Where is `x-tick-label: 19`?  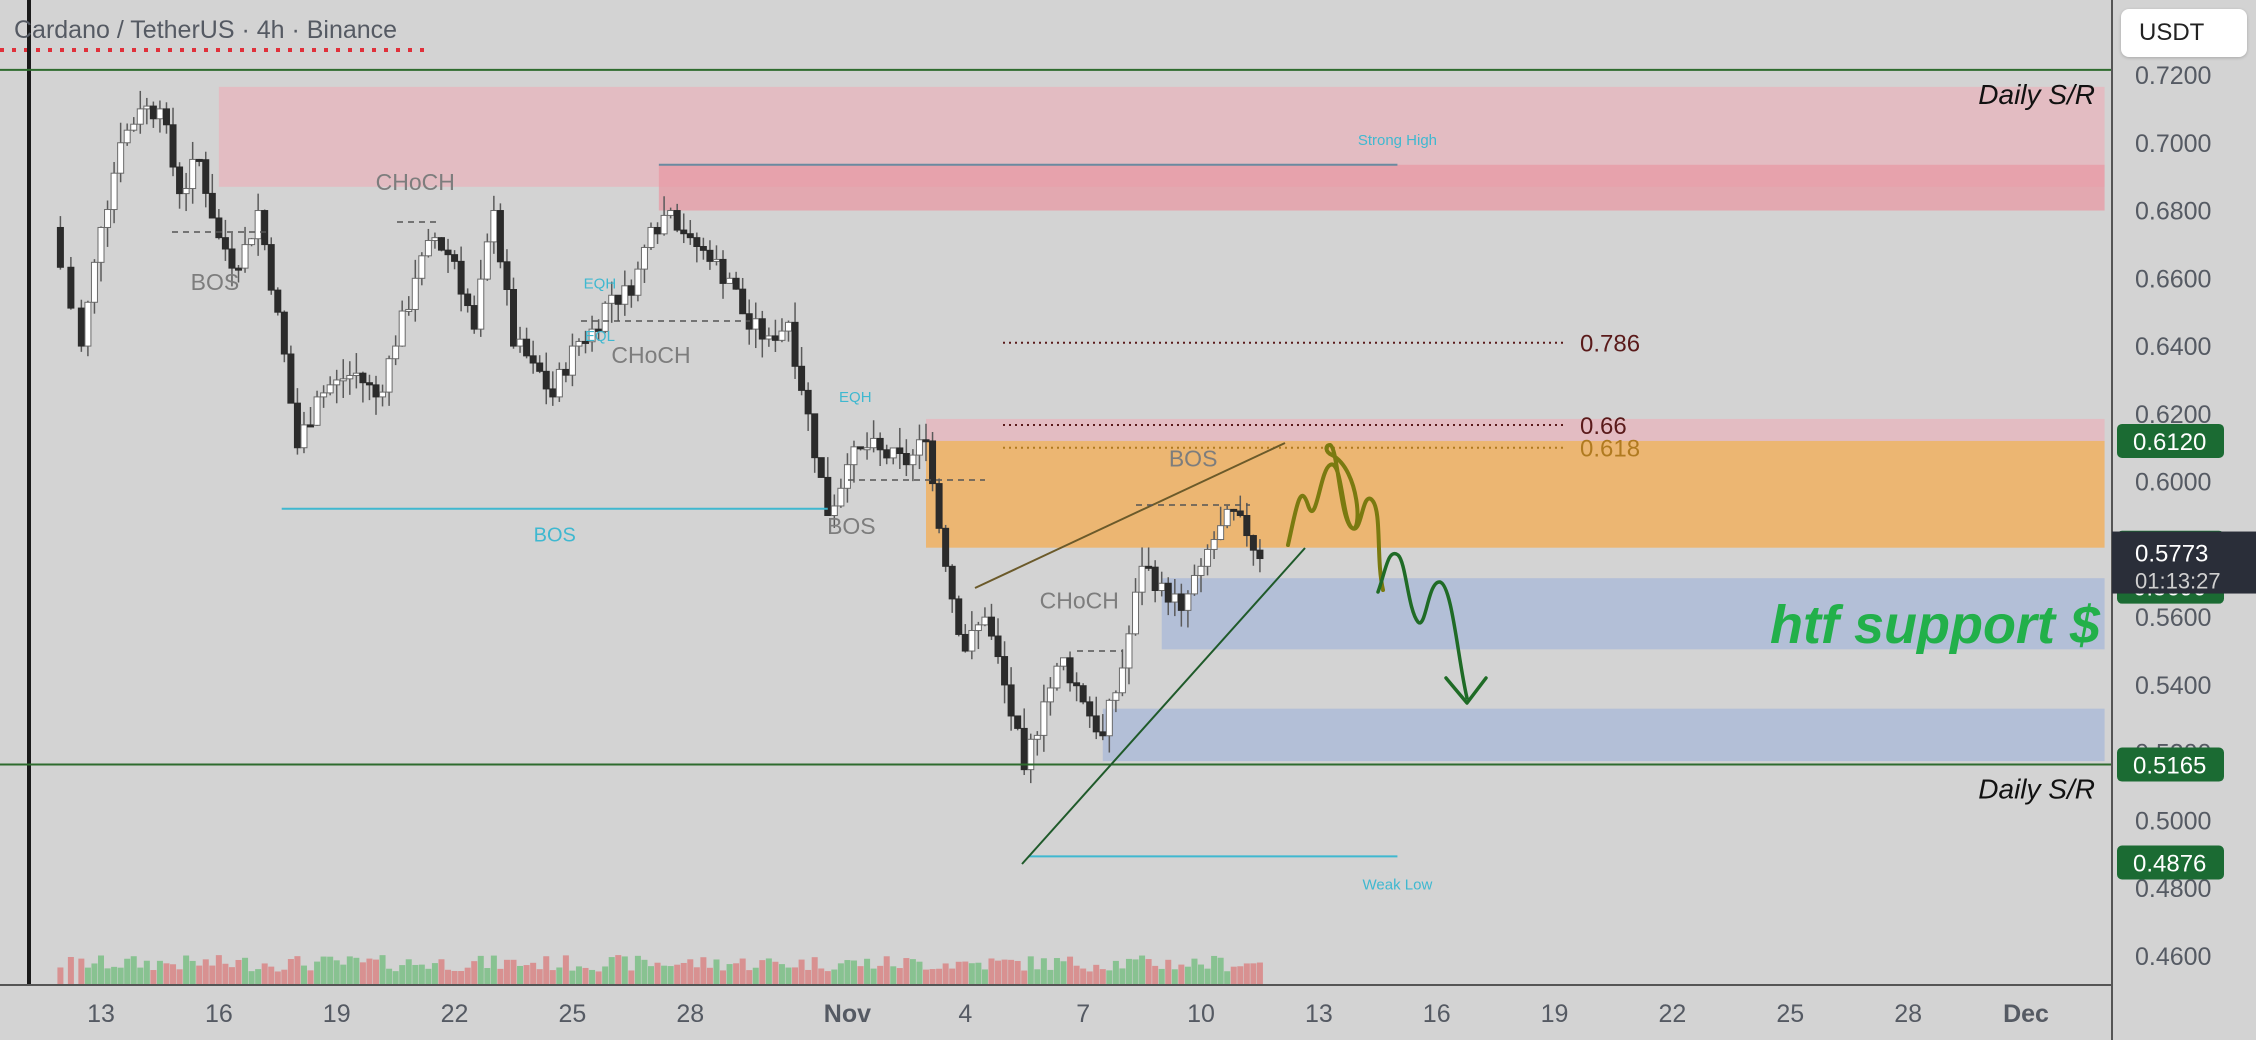 x-tick-label: 19 is located at coordinates (337, 1014).